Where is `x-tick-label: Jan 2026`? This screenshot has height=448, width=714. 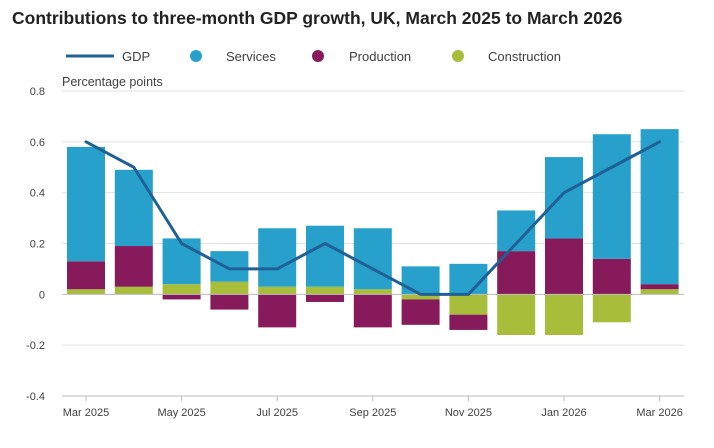 x-tick-label: Jan 2026 is located at coordinates (563, 413).